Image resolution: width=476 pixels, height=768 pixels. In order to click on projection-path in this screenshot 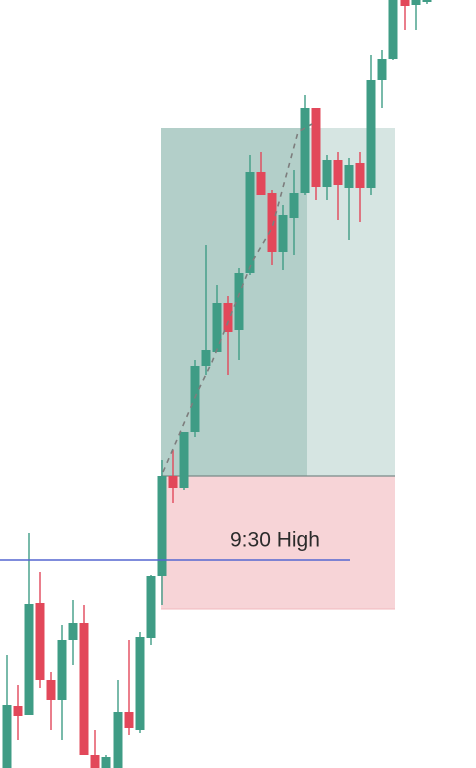, I will do `click(237, 298)`.